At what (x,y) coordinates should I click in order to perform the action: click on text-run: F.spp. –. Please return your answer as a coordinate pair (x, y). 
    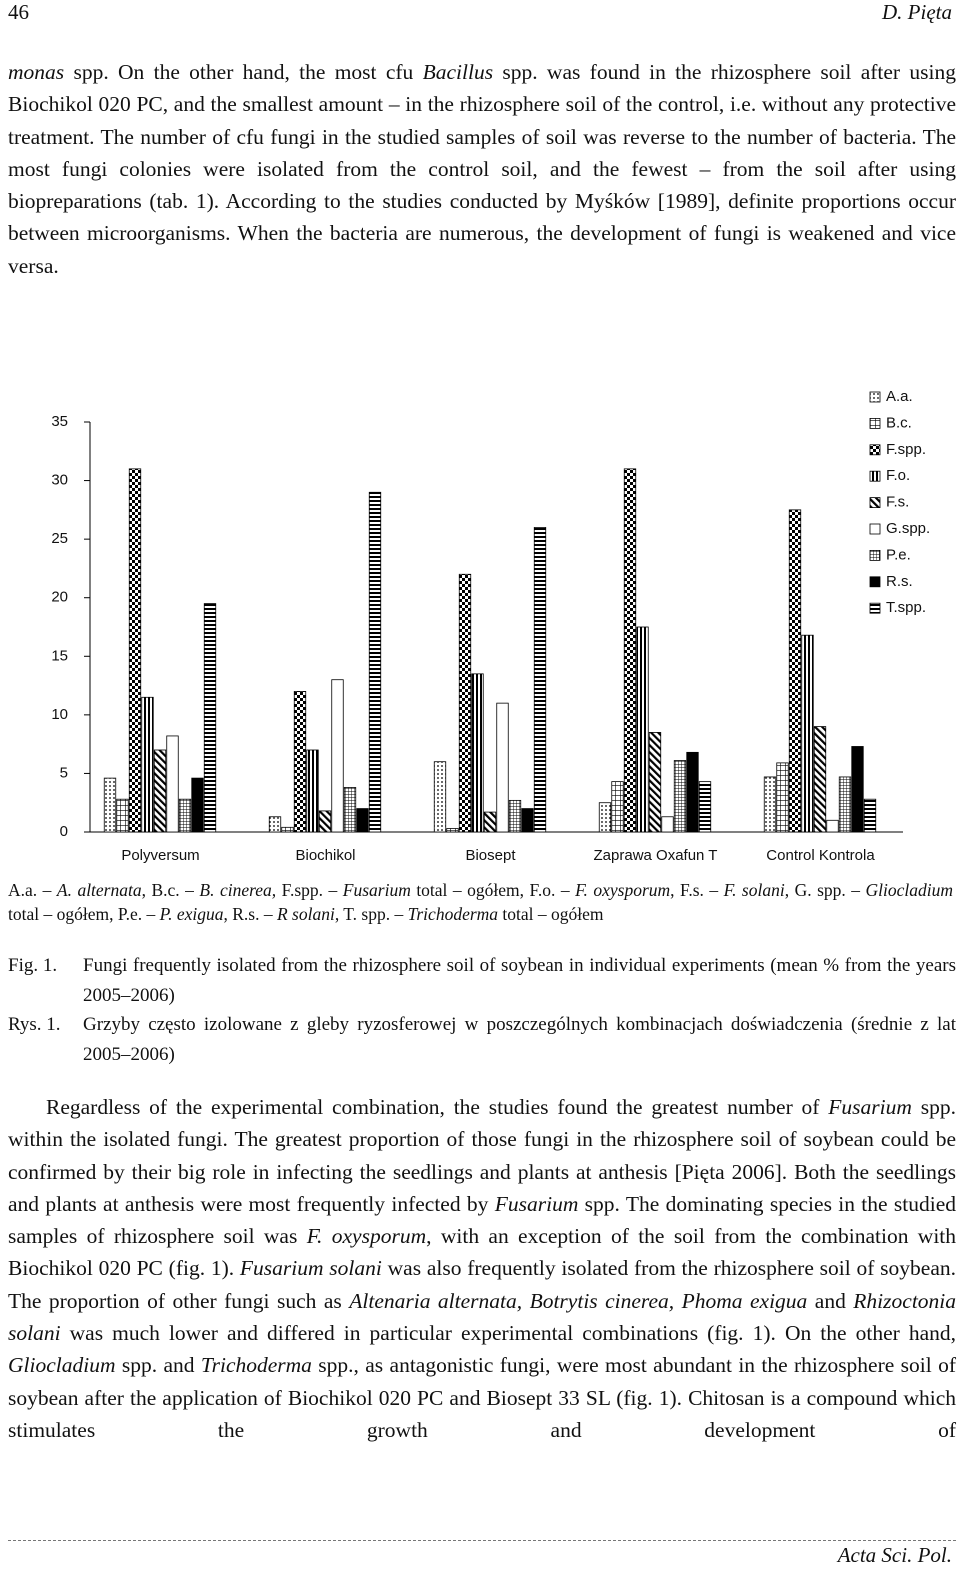
    Looking at the image, I should click on (309, 890).